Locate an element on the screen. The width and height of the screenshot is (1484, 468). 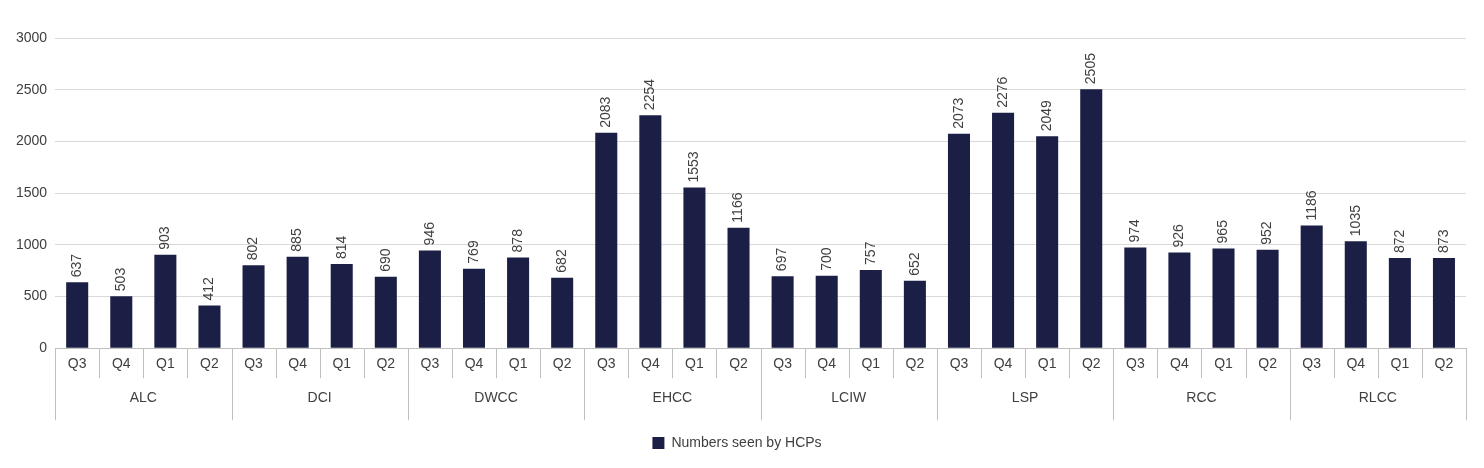
data-label: 1186 is located at coordinates (1310, 205).